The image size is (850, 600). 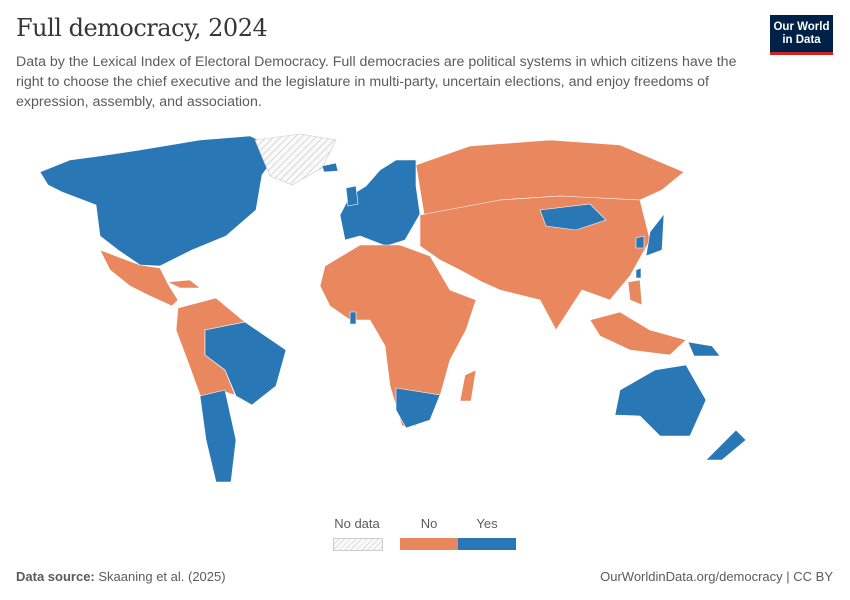 I want to click on chart-title: Full democracy, 2024, so click(x=142, y=28).